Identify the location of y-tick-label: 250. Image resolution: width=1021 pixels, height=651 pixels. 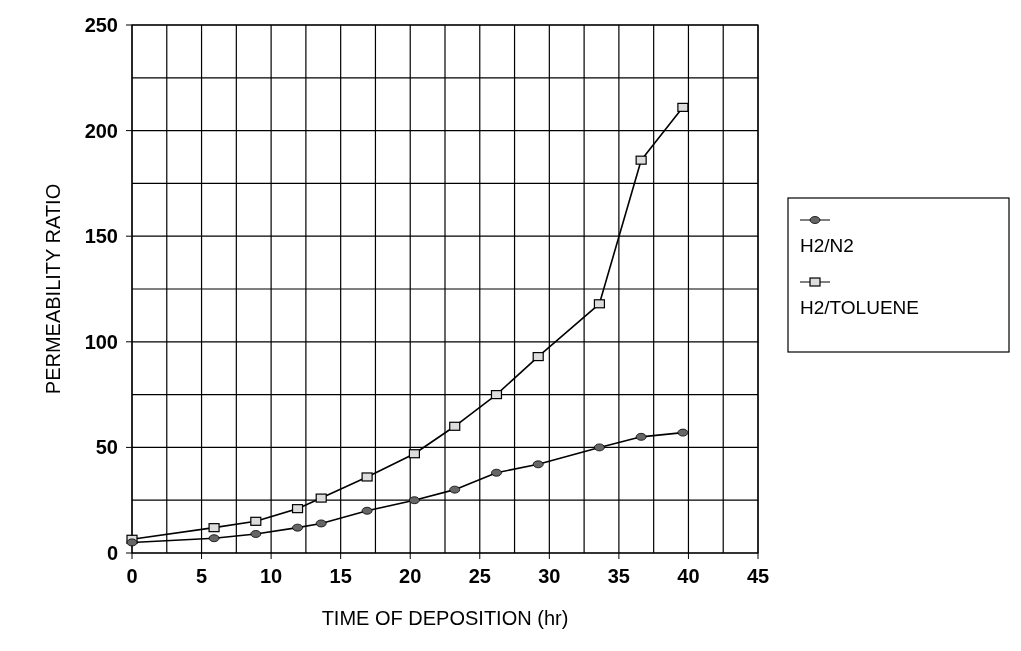
(101, 25).